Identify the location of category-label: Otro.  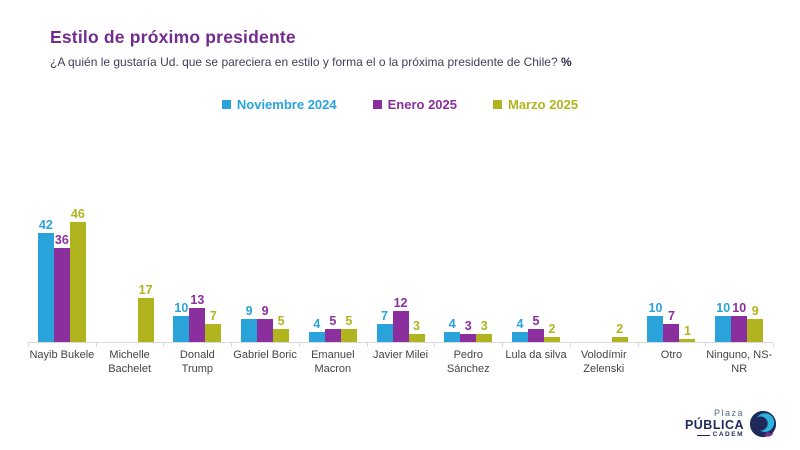
(671, 355).